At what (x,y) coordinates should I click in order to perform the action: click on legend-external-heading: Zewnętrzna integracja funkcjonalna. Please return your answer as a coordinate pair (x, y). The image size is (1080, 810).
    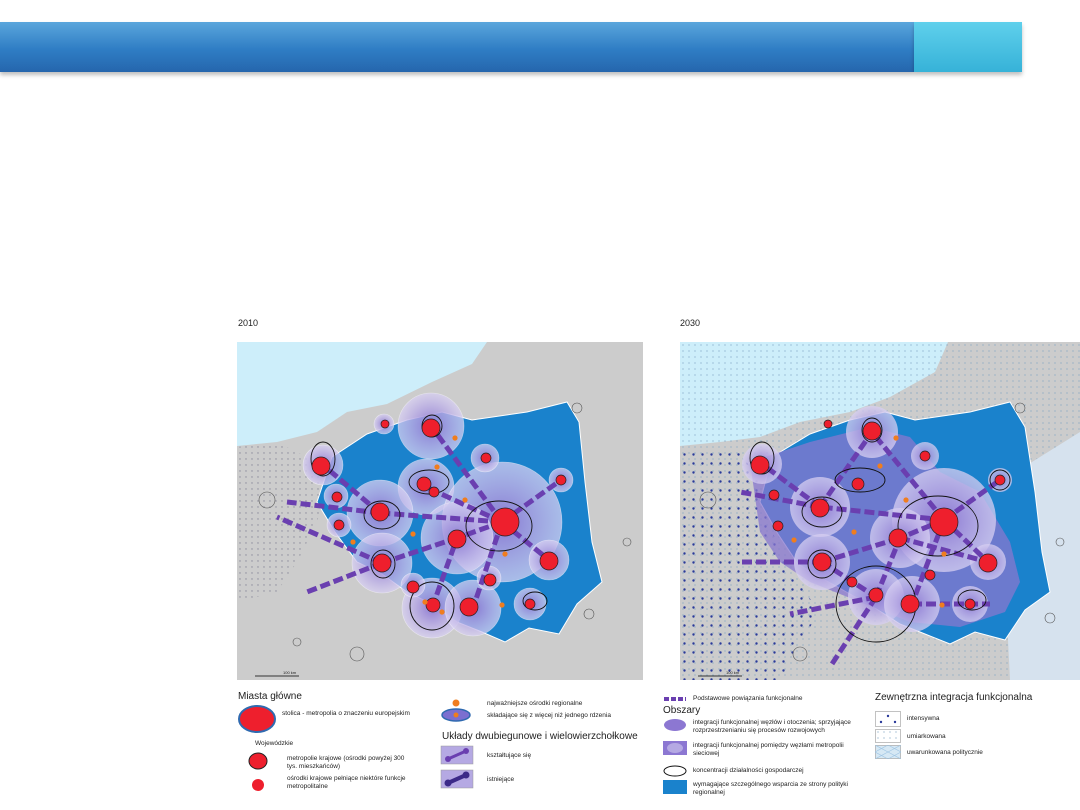
    Looking at the image, I should click on (954, 697).